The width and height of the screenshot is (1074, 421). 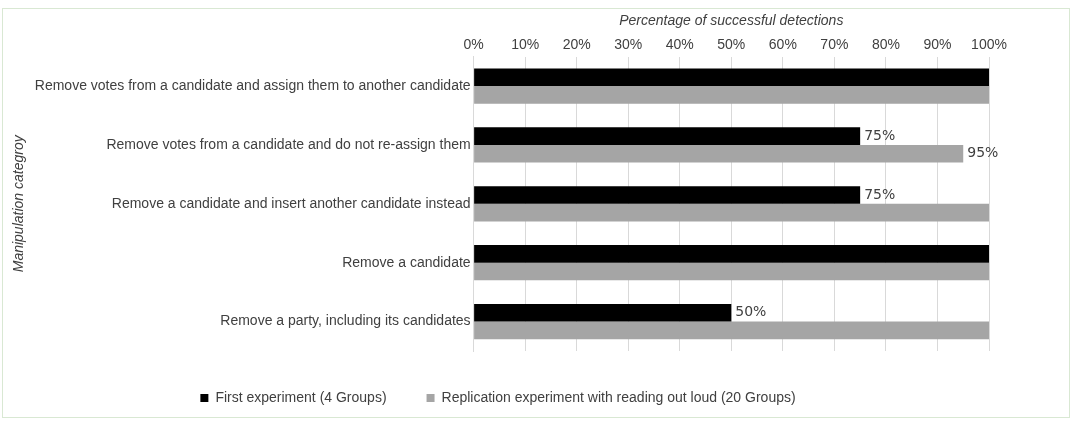 I want to click on y-tick-label: Remove a party, including its candidates, so click(x=345, y=320).